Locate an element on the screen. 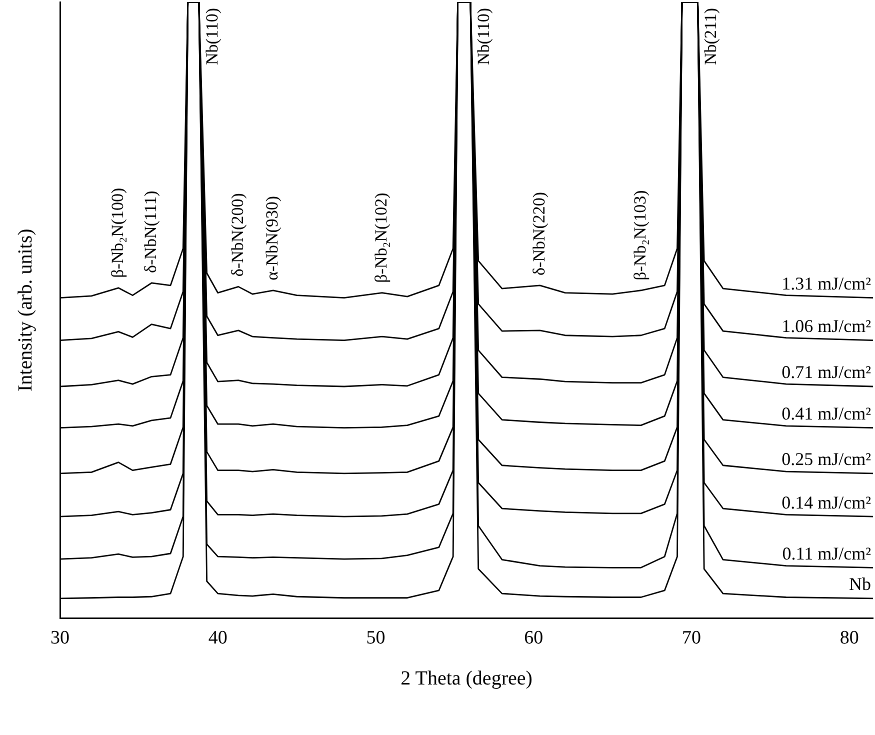 This screenshot has height=735, width=875. y-axis-title: Intensity (arb. units) is located at coordinates (25, 310).